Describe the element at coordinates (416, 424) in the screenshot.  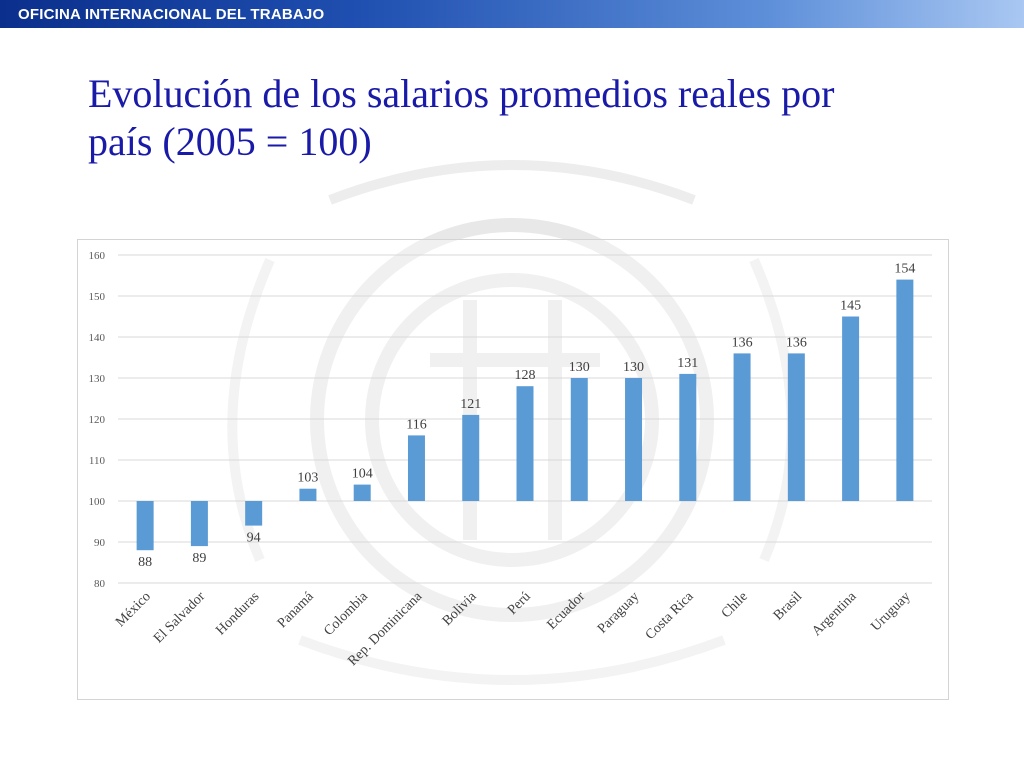
I see `data-label: 116` at that location.